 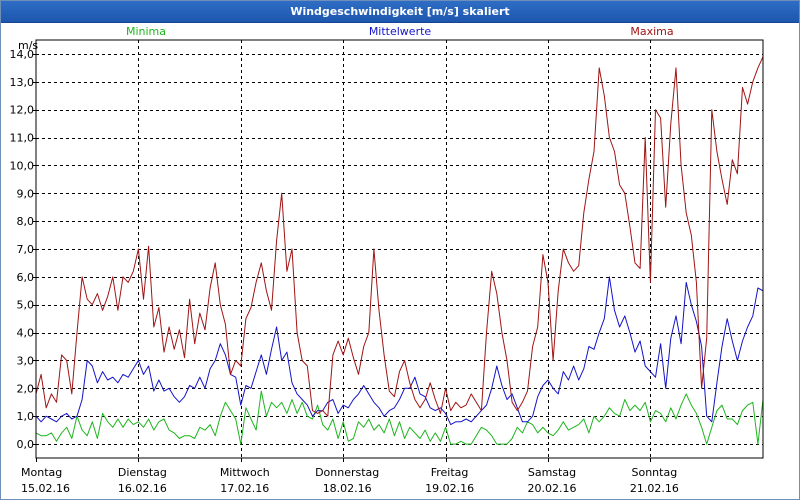 I want to click on title-bar: Windgeschwindigkeit [m/s] skaliert, so click(x=400, y=12).